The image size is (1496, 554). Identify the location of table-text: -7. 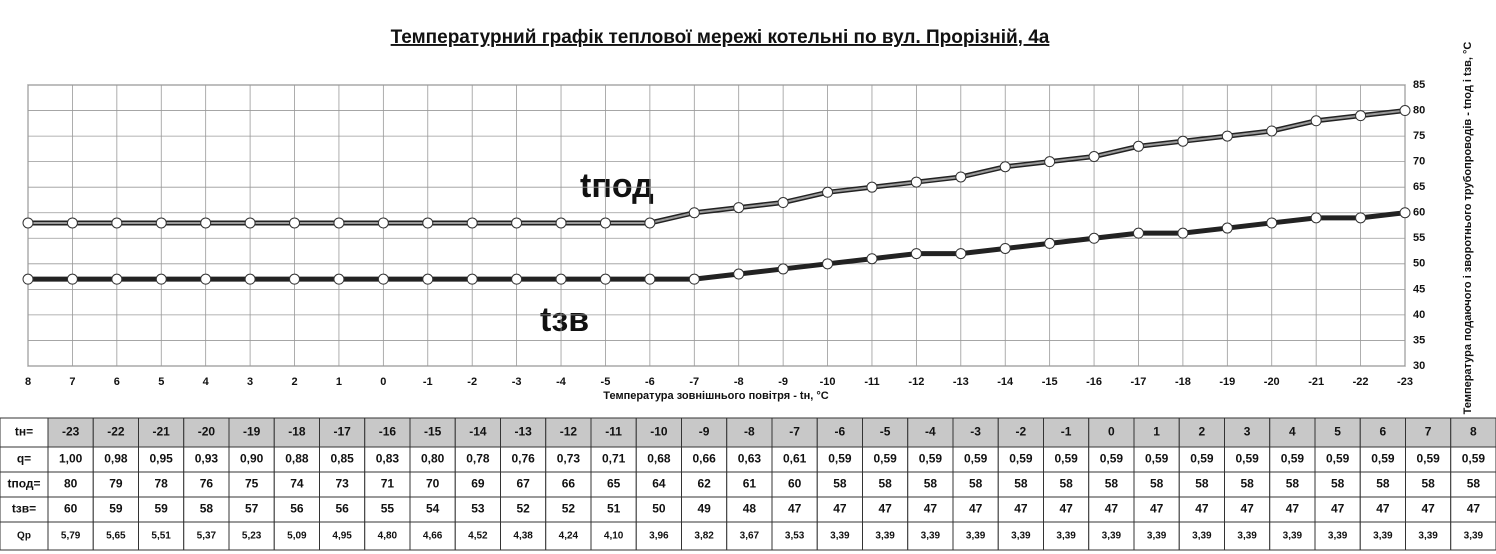
(794, 432).